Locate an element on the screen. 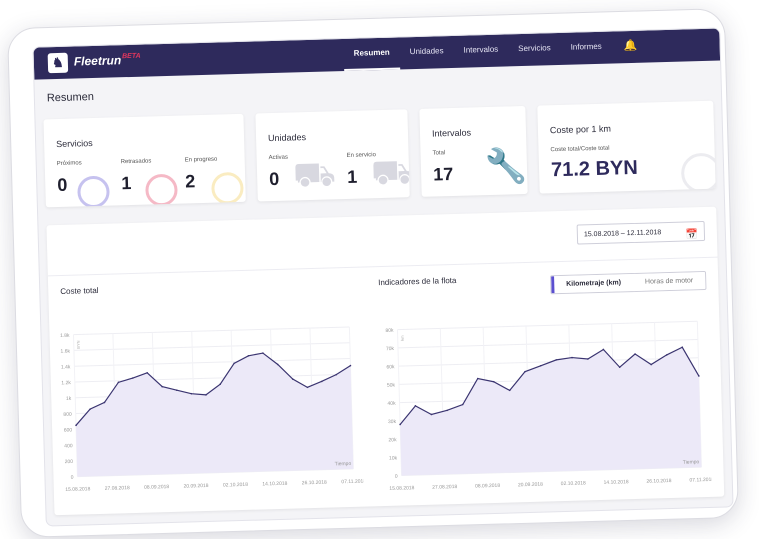 The height and width of the screenshot is (539, 759). y-tick-label: 400 is located at coordinates (68, 446).